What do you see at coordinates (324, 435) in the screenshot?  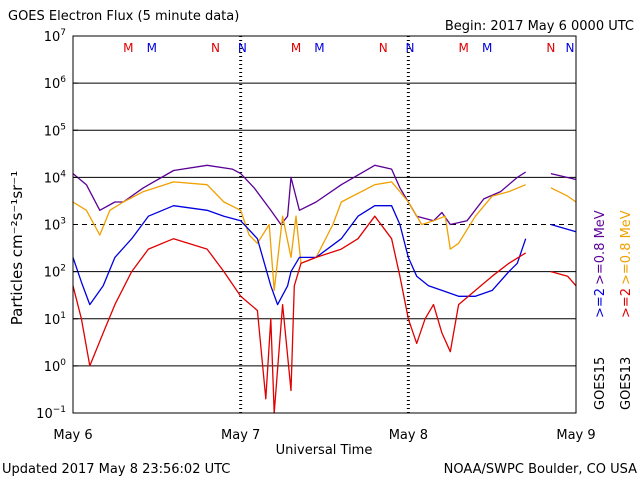 I see `x-tick-labels: May 6 May 7 May 8 May 9` at bounding box center [324, 435].